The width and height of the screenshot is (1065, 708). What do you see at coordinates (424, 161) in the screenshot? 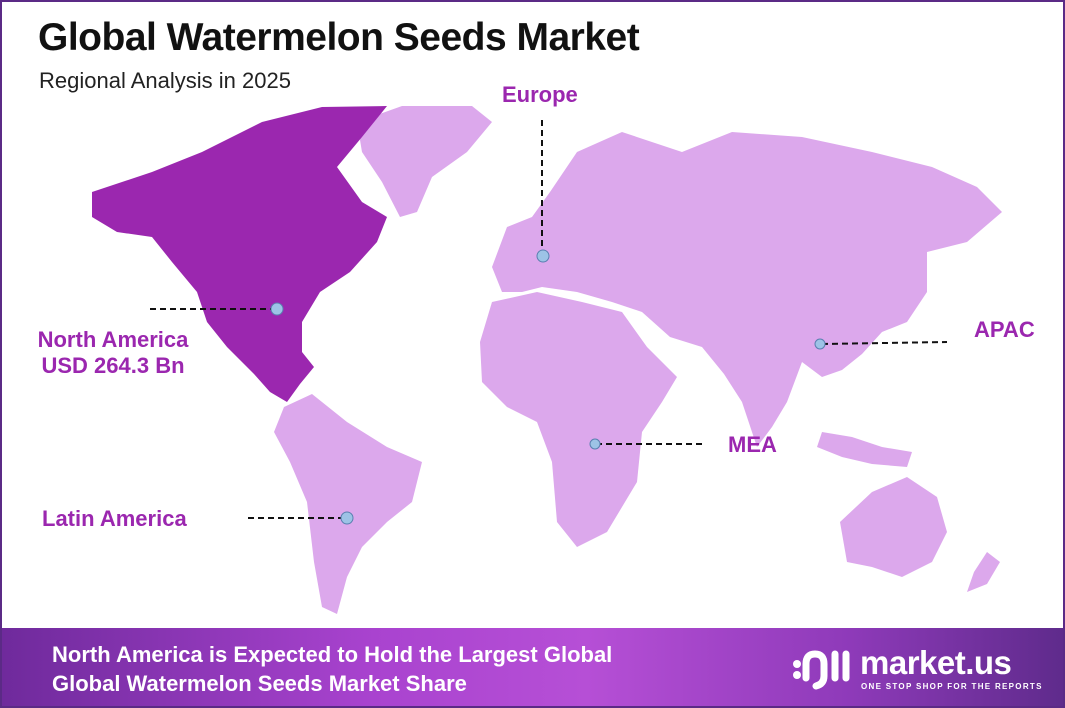
I see `region-greenland` at bounding box center [424, 161].